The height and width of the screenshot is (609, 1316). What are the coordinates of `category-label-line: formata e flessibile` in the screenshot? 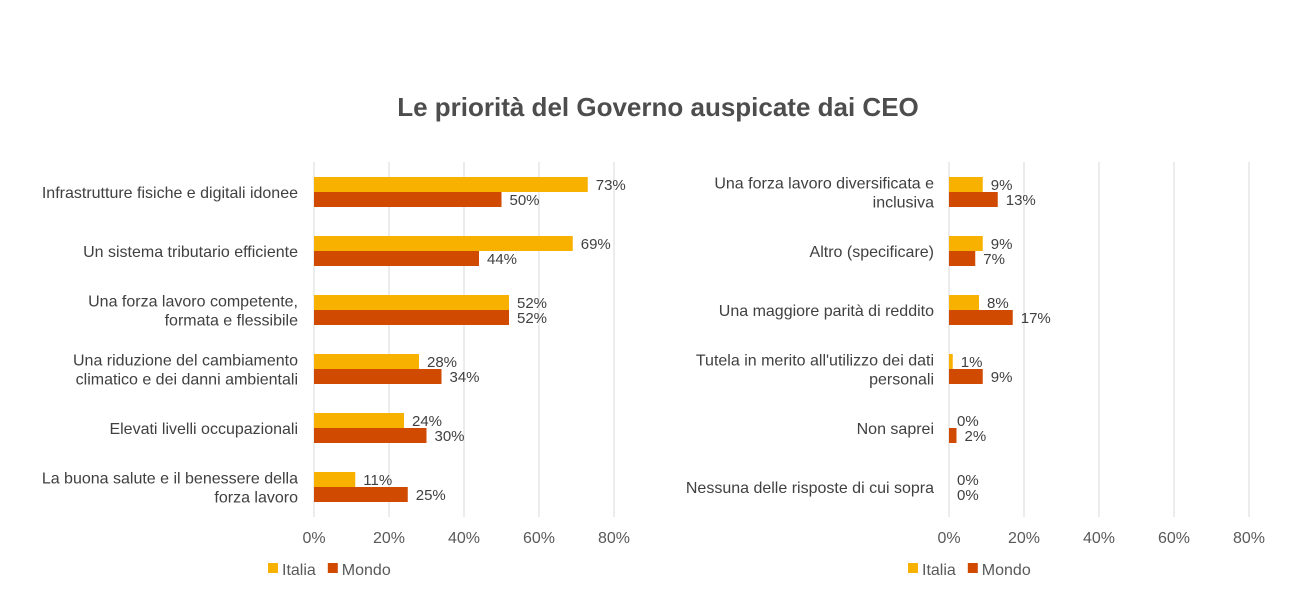 It's located at (231, 321).